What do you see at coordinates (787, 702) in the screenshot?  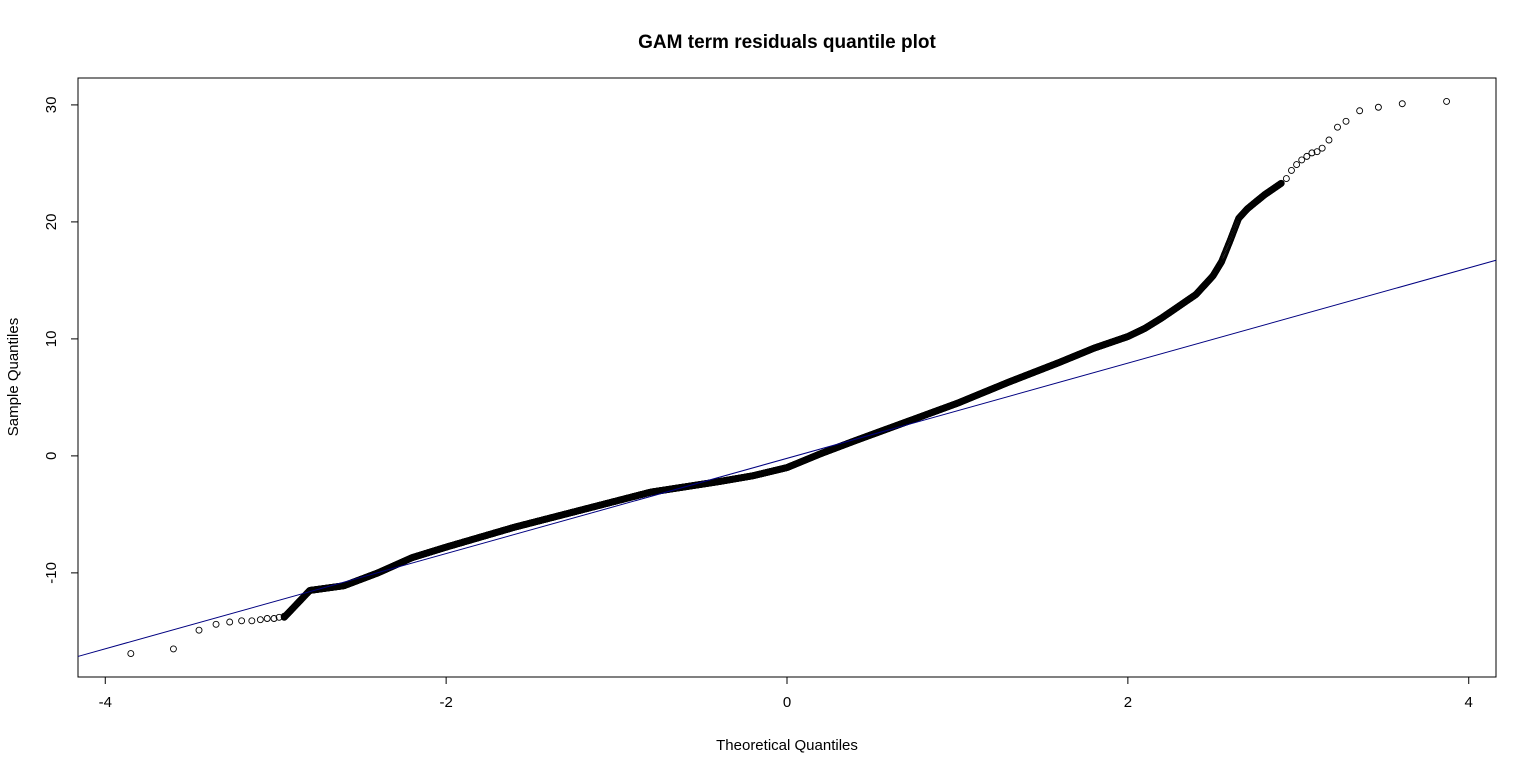 I see `x-tick-label: 0` at bounding box center [787, 702].